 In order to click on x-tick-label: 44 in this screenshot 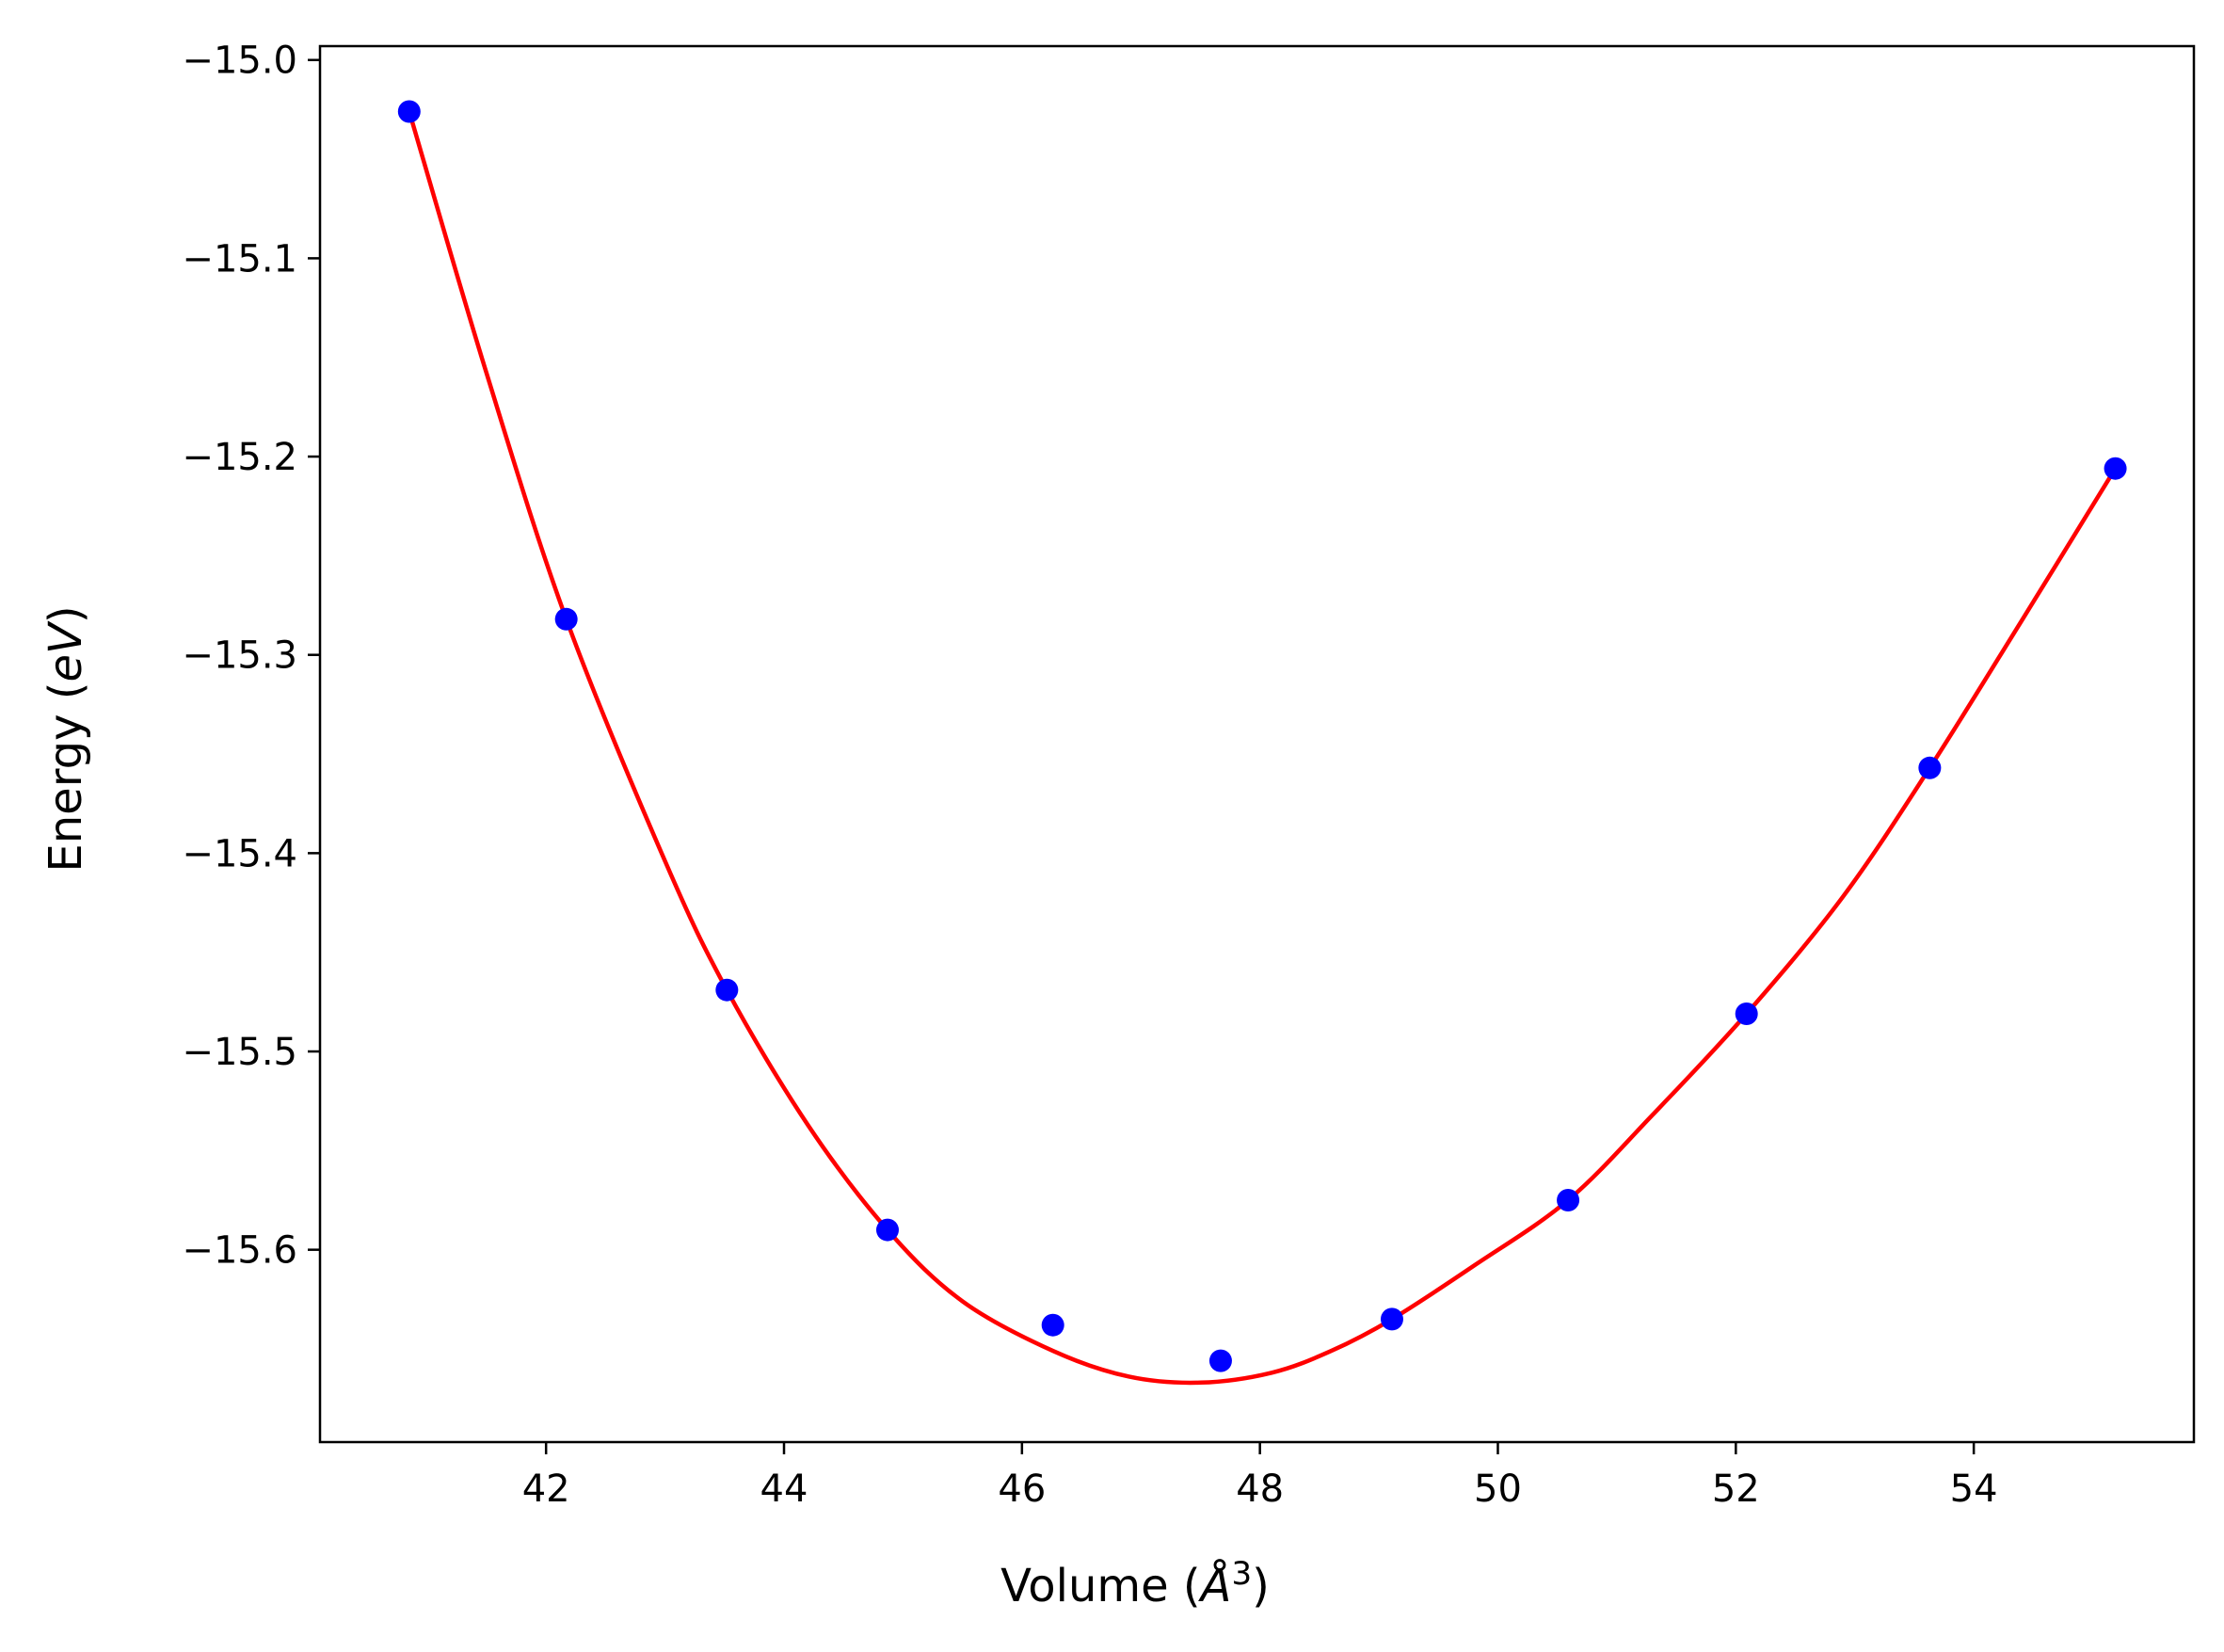, I will do `click(784, 1489)`.